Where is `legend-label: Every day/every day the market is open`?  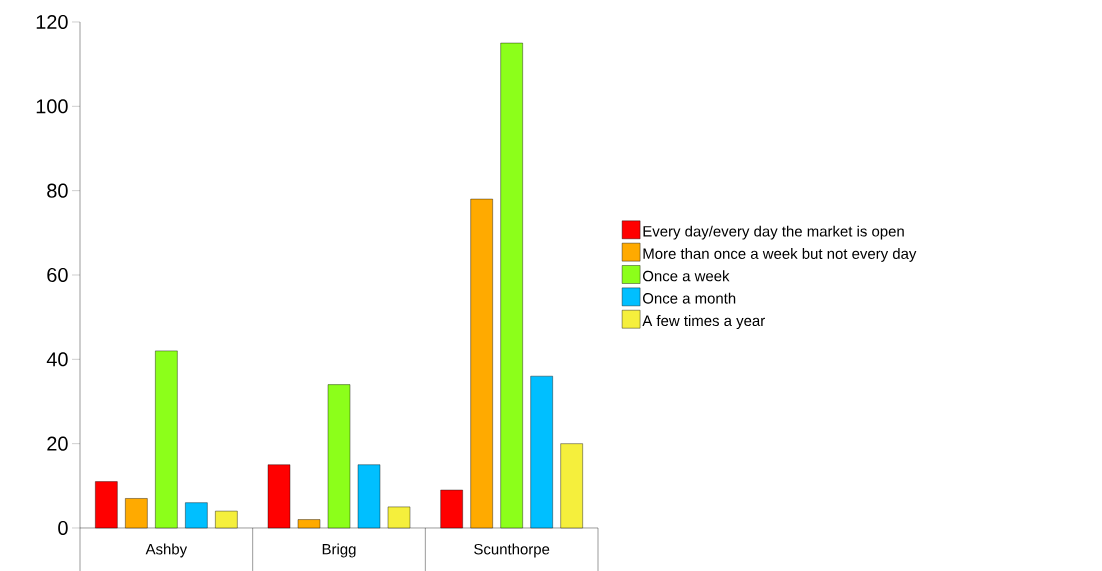
legend-label: Every day/every day the market is open is located at coordinates (773, 232).